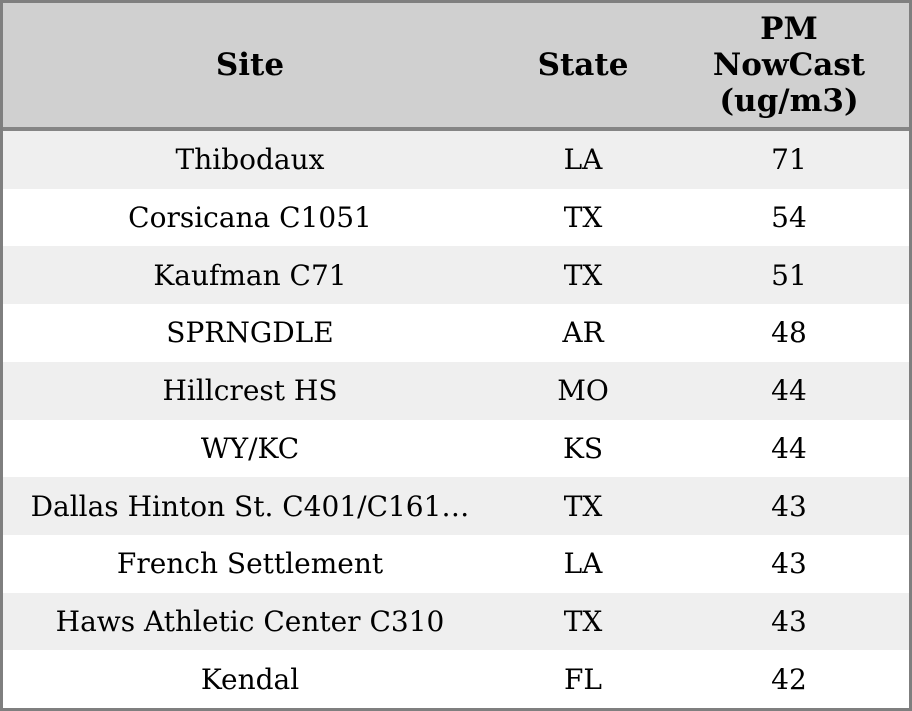  Describe the element at coordinates (250, 679) in the screenshot. I see `site-cell: Kendal` at that location.